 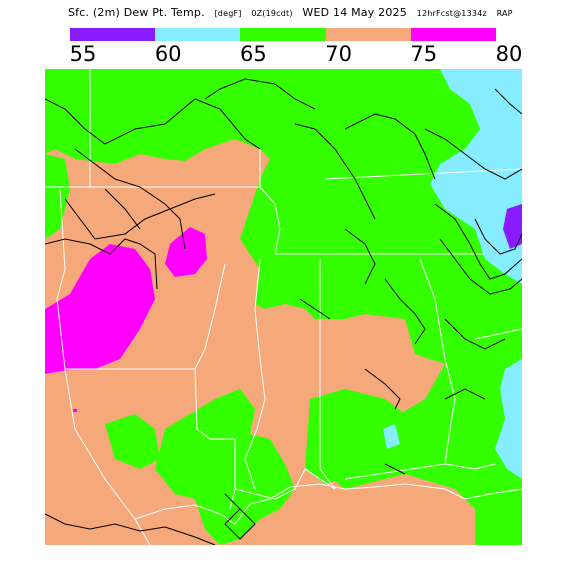 What do you see at coordinates (509, 54) in the screenshot?
I see `color-scale-tick-label: 80` at bounding box center [509, 54].